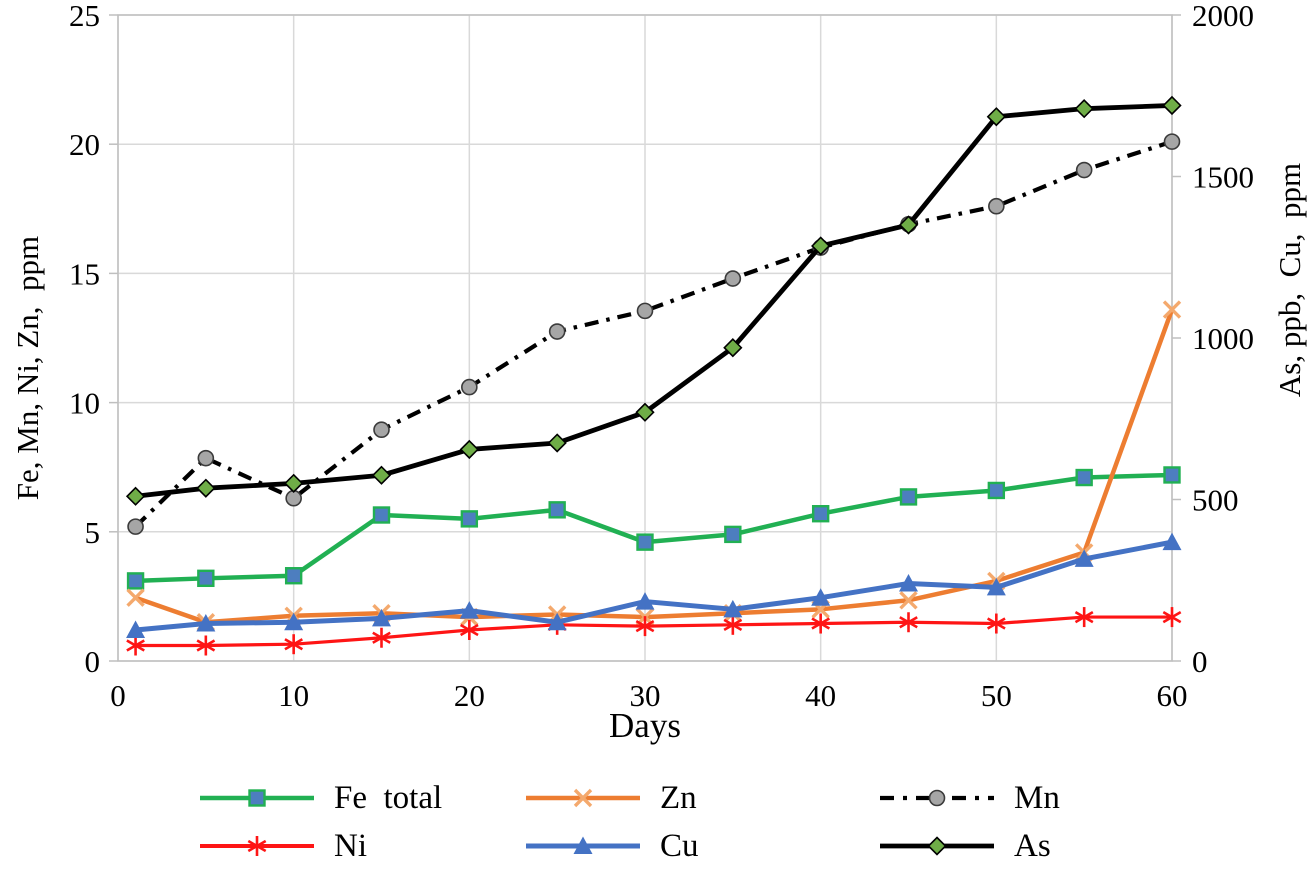 Image resolution: width=1316 pixels, height=878 pixels. I want to click on legend-item-cu: Cu, so click(611, 846).